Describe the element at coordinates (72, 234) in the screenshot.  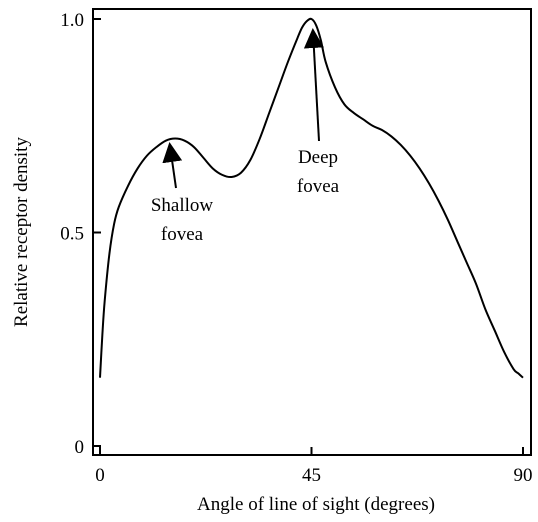
I see `y-tick-label-0.5: 0.5` at that location.